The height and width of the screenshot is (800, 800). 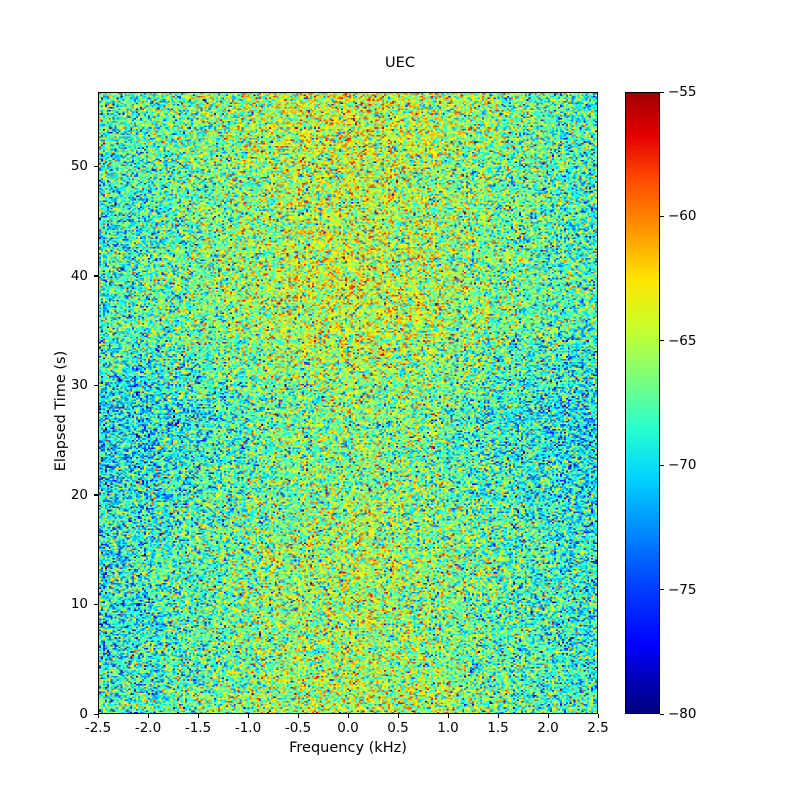 I want to click on x-tick-label: 0.5, so click(x=398, y=728).